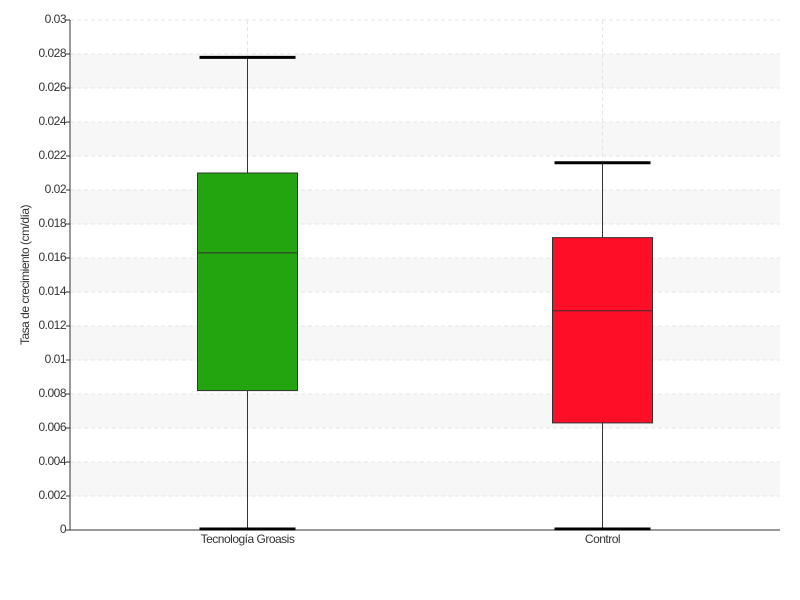  What do you see at coordinates (52, 121) in the screenshot?
I see `y-tick-label: 0.024` at bounding box center [52, 121].